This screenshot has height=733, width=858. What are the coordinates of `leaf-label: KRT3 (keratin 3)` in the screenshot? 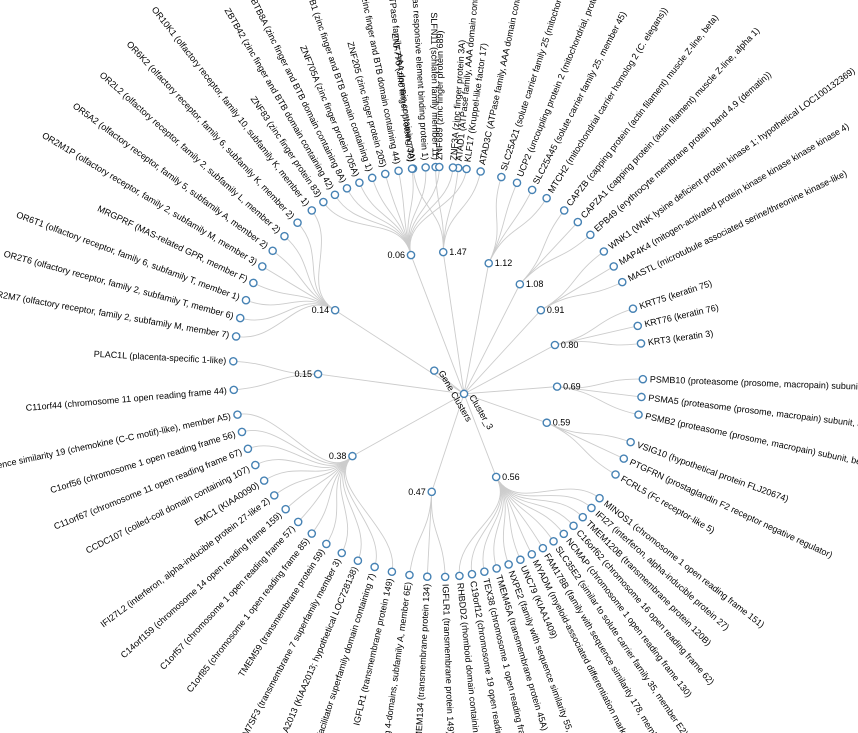 It's located at (680, 337).